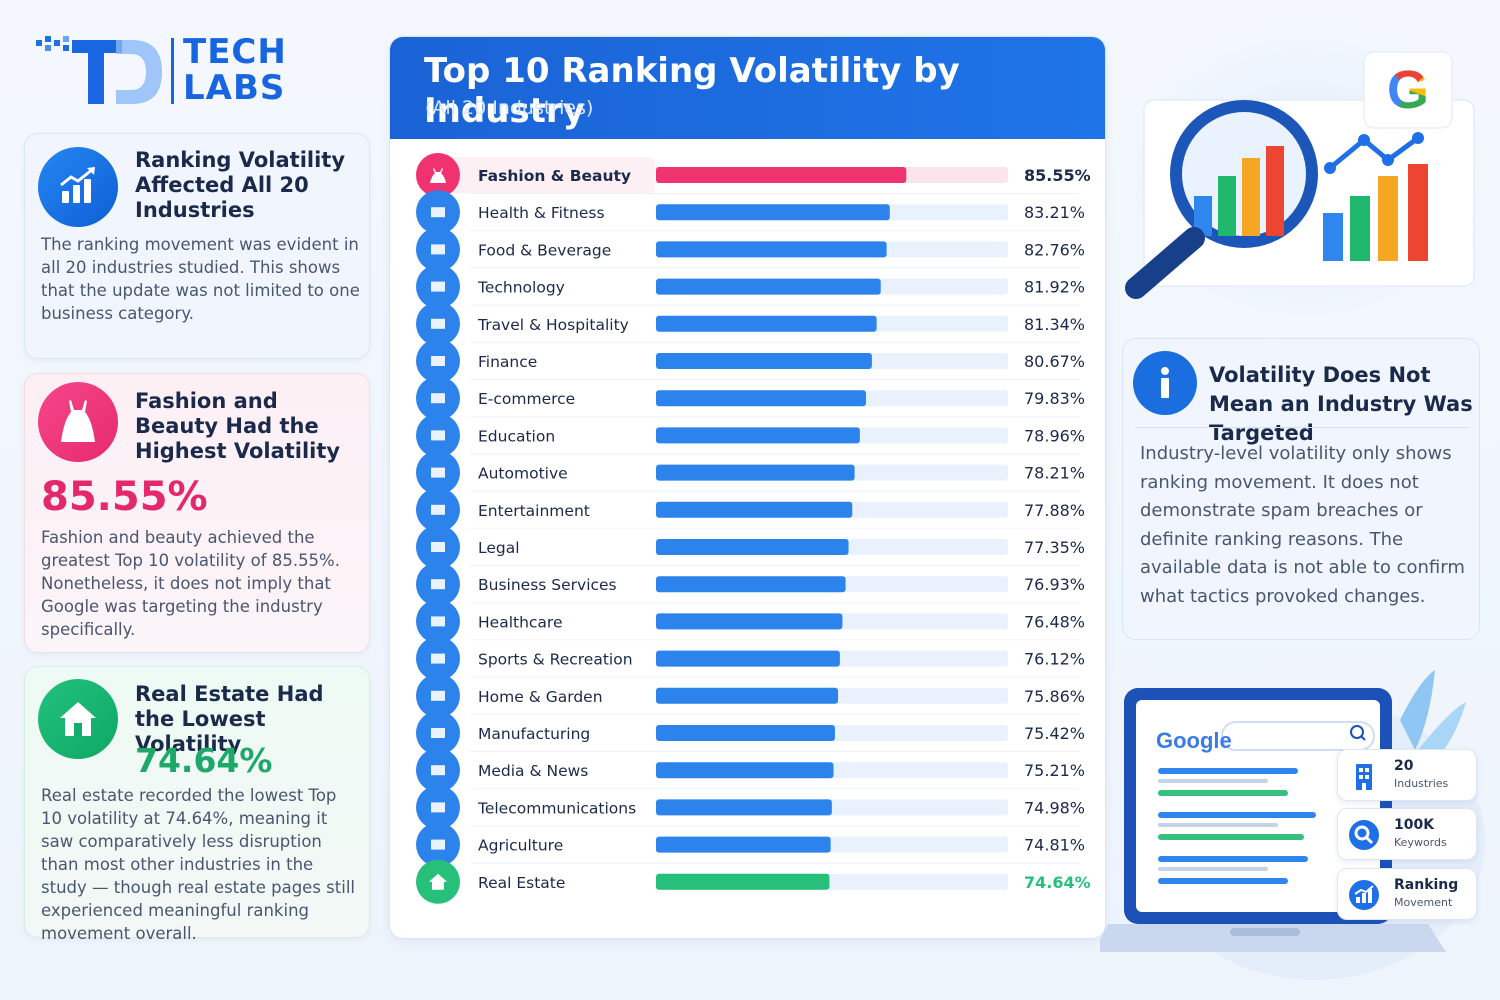 The width and height of the screenshot is (1500, 1000). I want to click on bar-chart-trend-icon, so click(78, 187).